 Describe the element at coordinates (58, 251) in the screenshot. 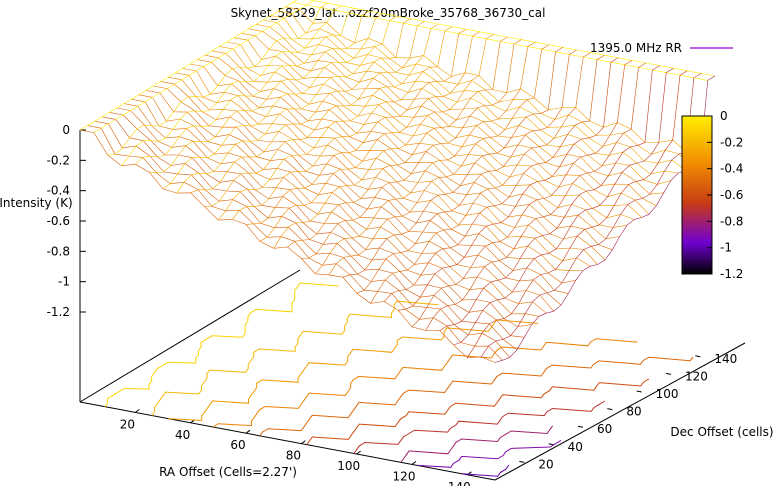

I see `z-tick-label: -0.8` at that location.